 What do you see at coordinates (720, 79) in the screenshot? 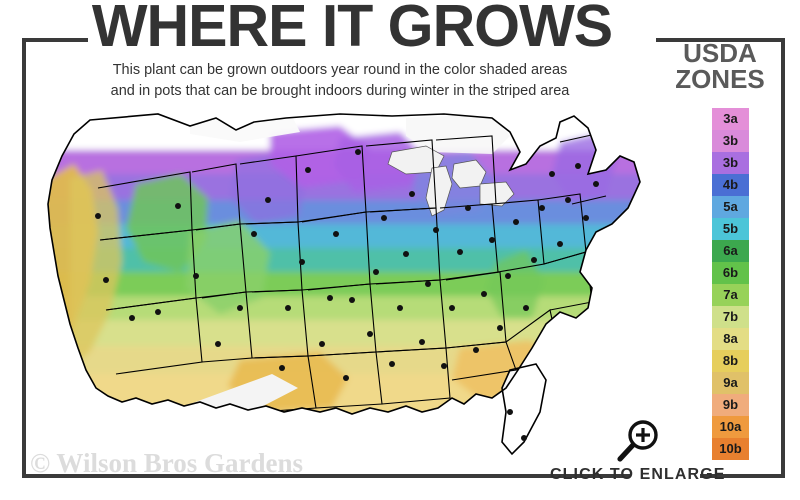
I see `legend-title-line-2: ZONES` at bounding box center [720, 79].